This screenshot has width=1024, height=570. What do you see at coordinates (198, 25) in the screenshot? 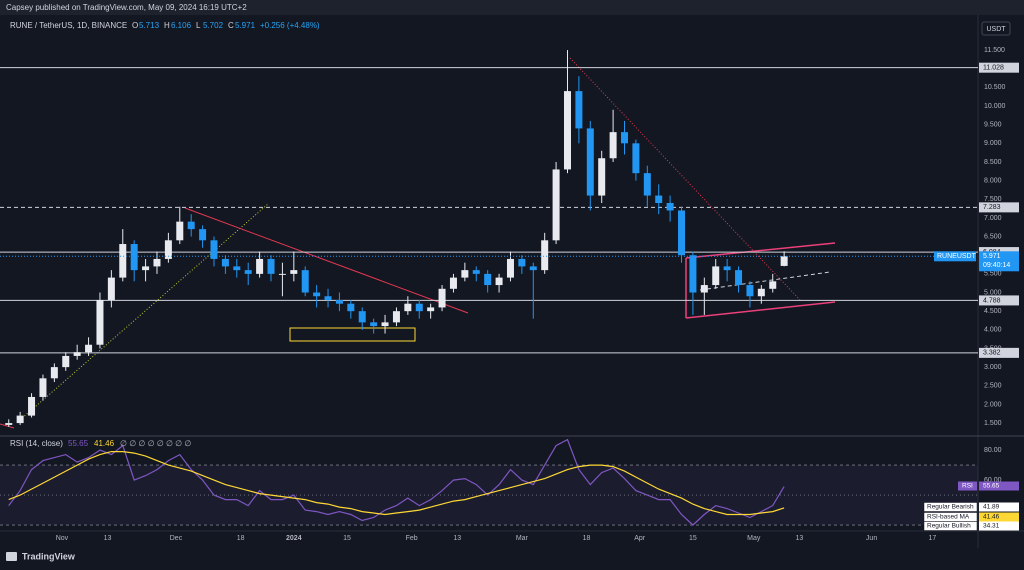
I see `legend-key: L` at bounding box center [198, 25].